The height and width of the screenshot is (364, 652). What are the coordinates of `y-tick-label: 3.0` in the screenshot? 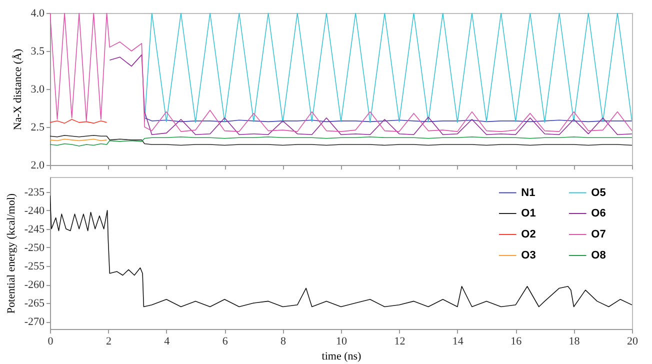 It's located at (37, 90).